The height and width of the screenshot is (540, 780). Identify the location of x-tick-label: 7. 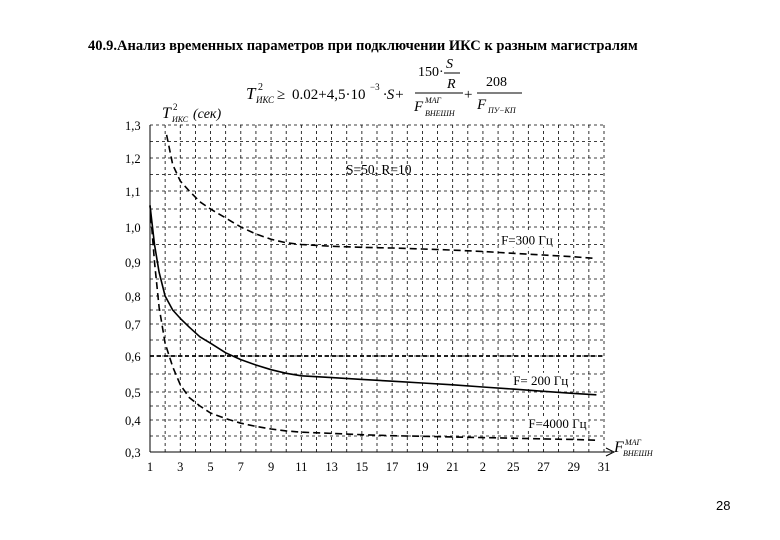
(241, 467).